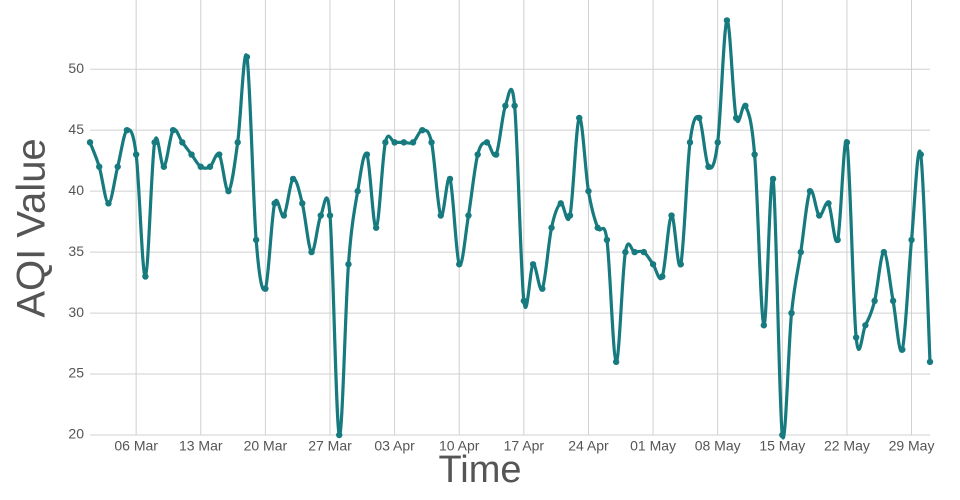 The height and width of the screenshot is (500, 960). Describe the element at coordinates (76, 251) in the screenshot. I see `y-tick-label: 35` at that location.